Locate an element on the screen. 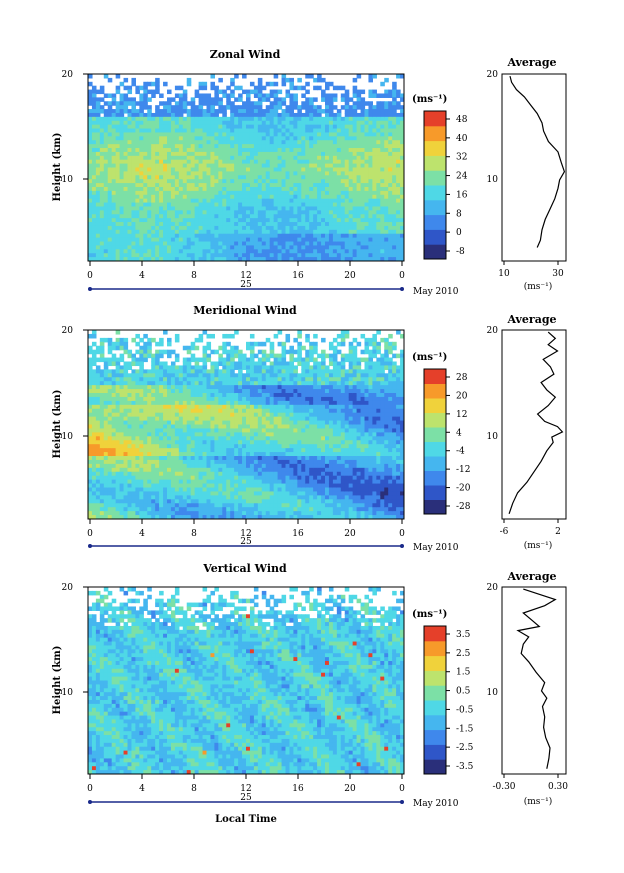  y-tick-20: 20 is located at coordinates (68, 75).